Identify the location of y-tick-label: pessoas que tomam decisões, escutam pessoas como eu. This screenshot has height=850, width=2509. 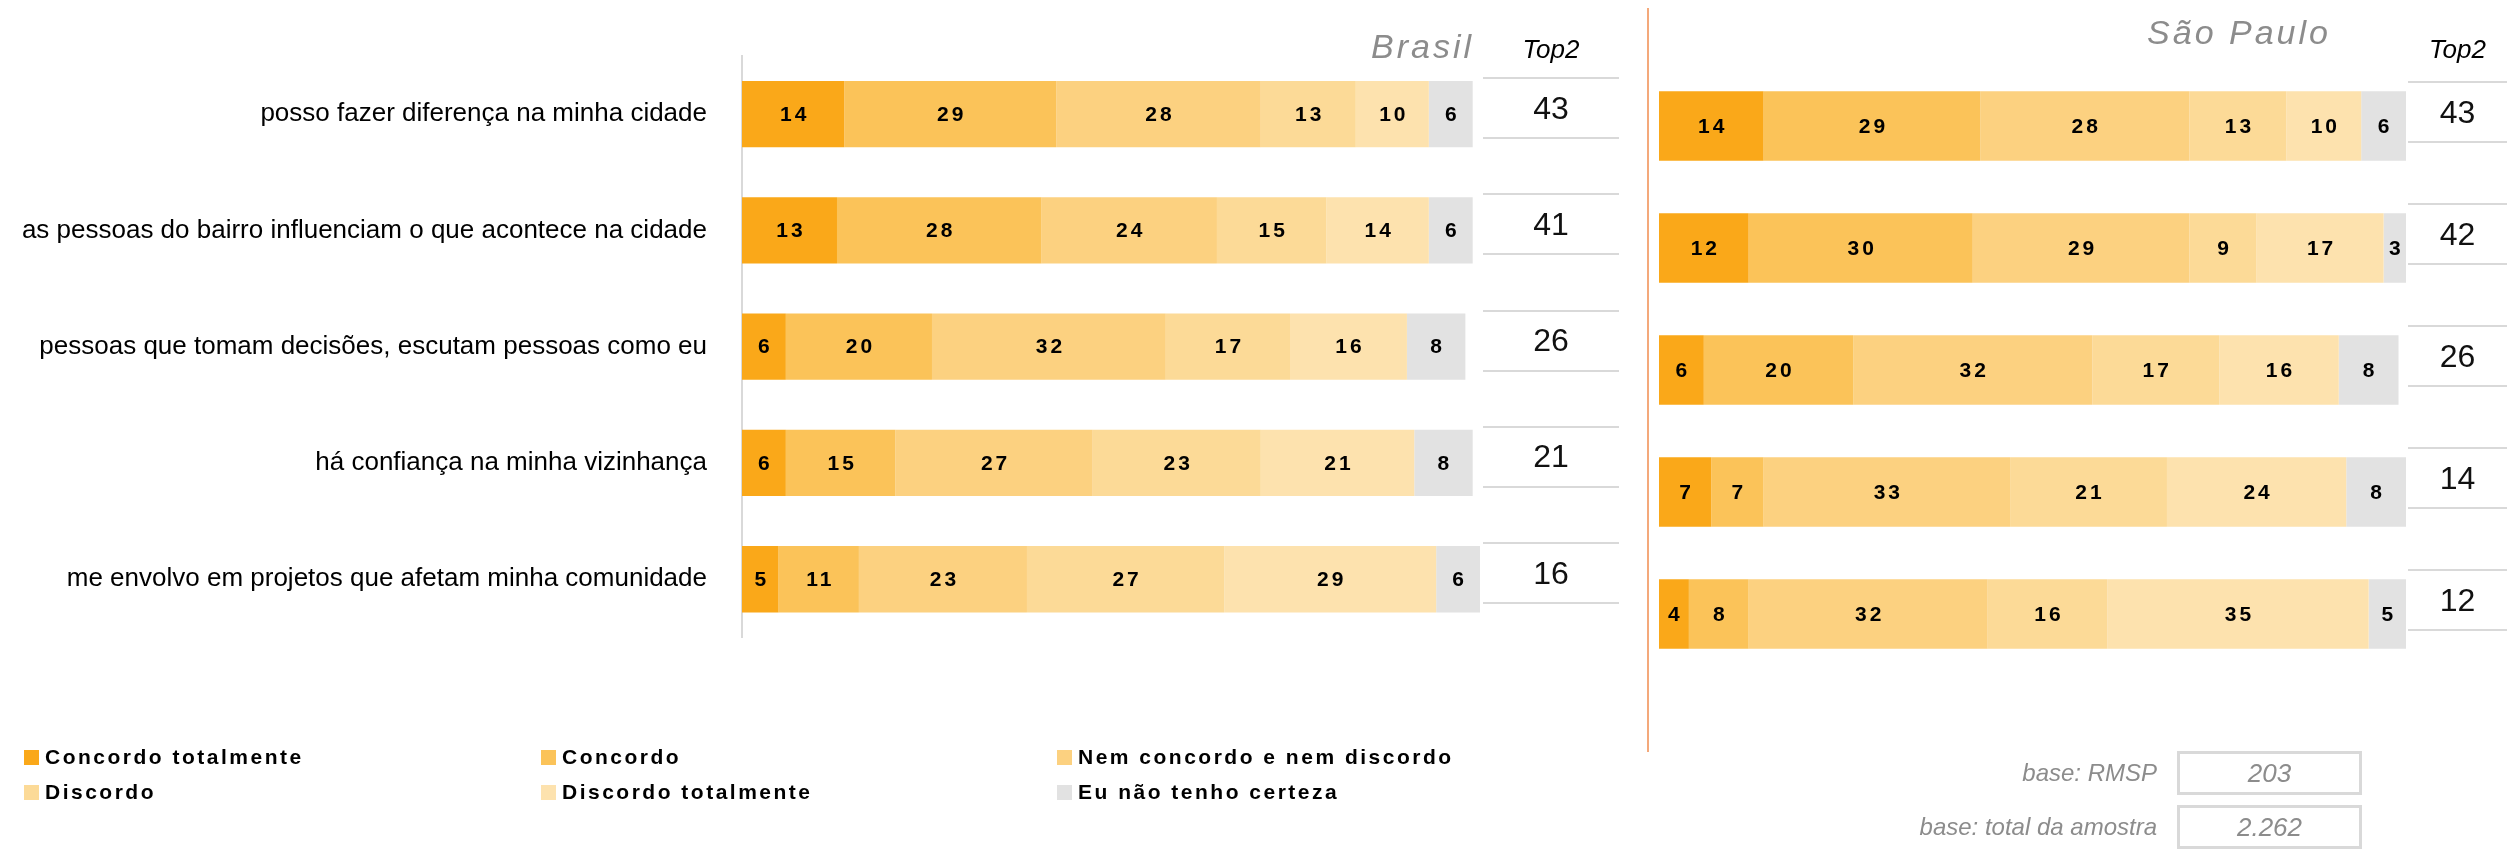
(373, 344).